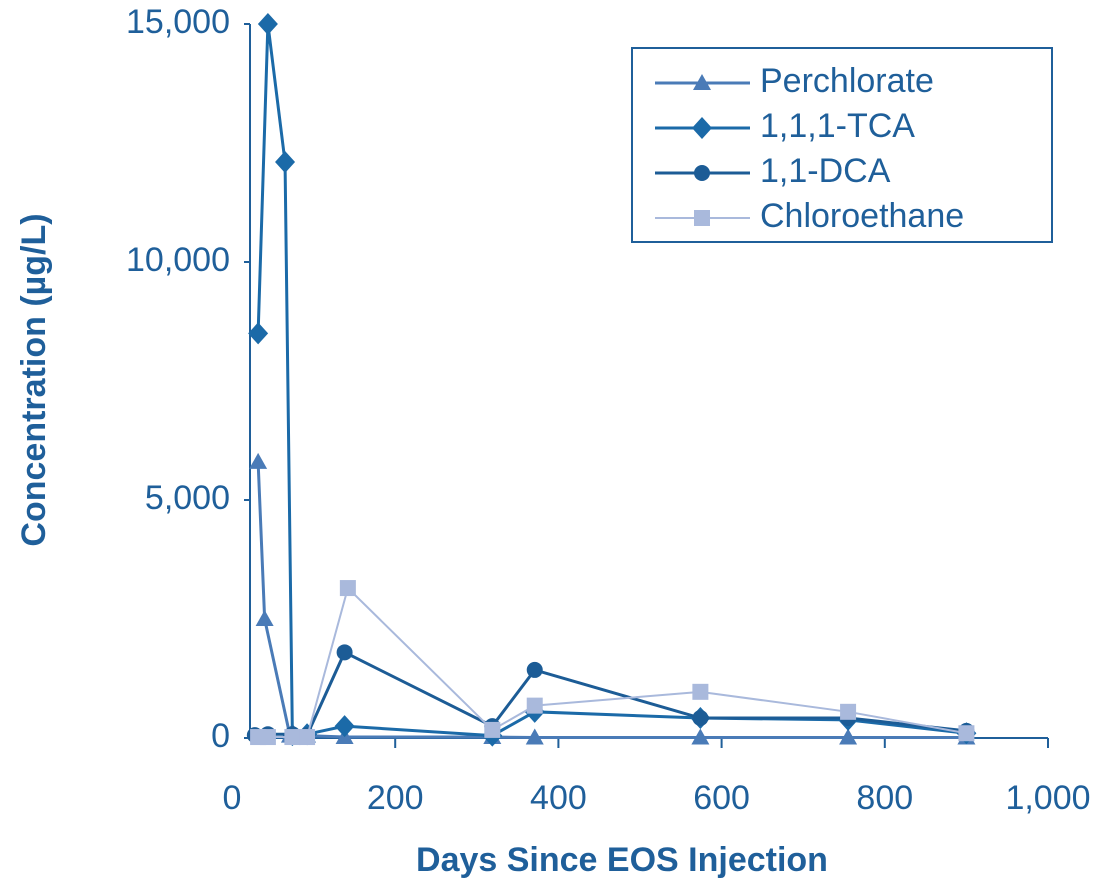 Image resolution: width=1120 pixels, height=895 pixels. Describe the element at coordinates (825, 171) in the screenshot. I see `legend-label: 1,1-DCA` at that location.